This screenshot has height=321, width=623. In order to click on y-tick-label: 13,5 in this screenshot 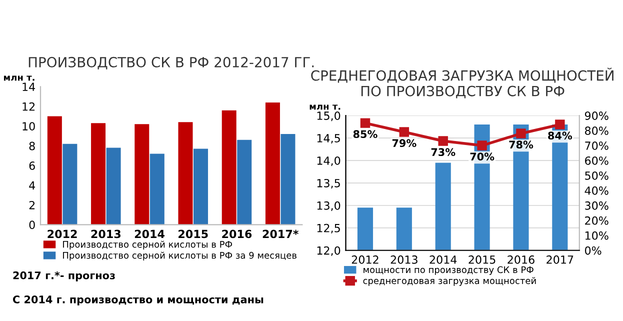, I will do `click(328, 183)`.